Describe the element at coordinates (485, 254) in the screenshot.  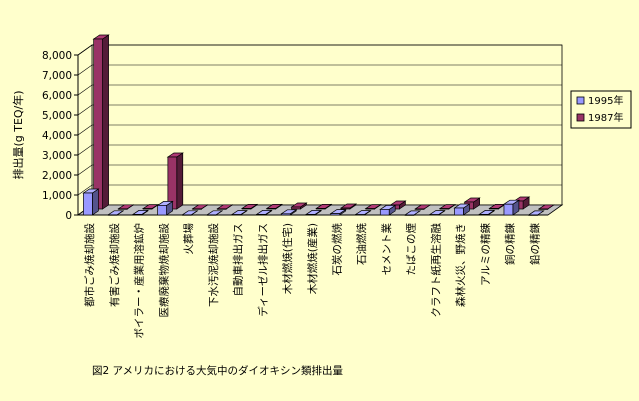
I see `x-tick-label: アルミの精錬` at that location.